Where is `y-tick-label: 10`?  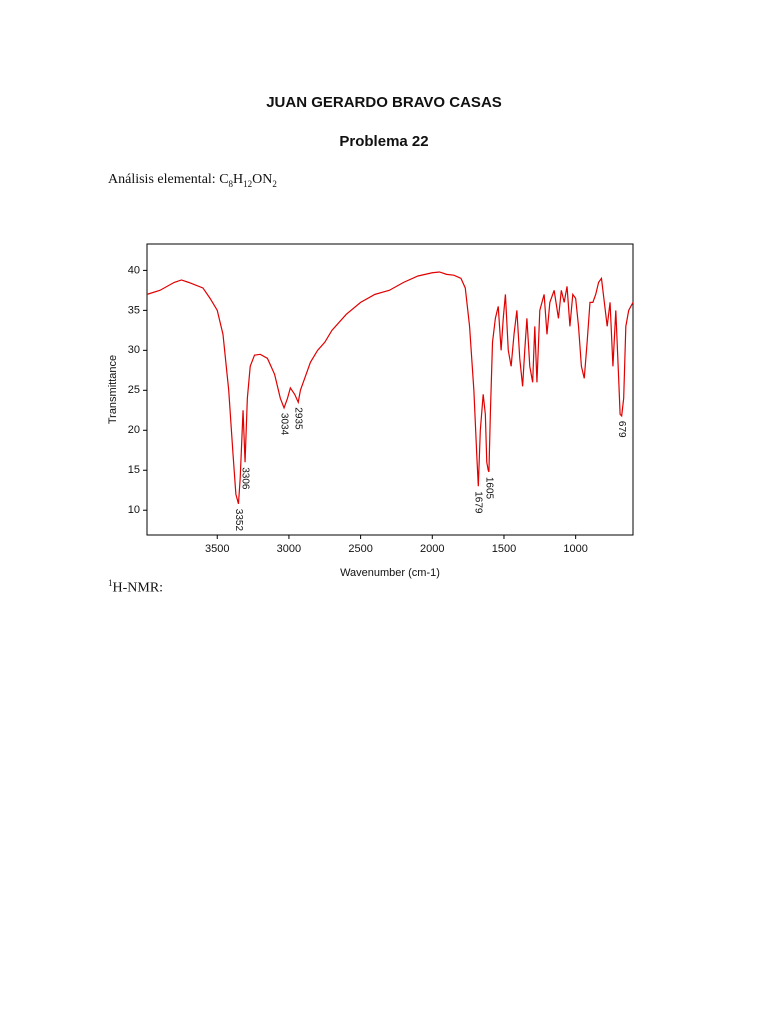 y-tick-label: 10 is located at coordinates (134, 510).